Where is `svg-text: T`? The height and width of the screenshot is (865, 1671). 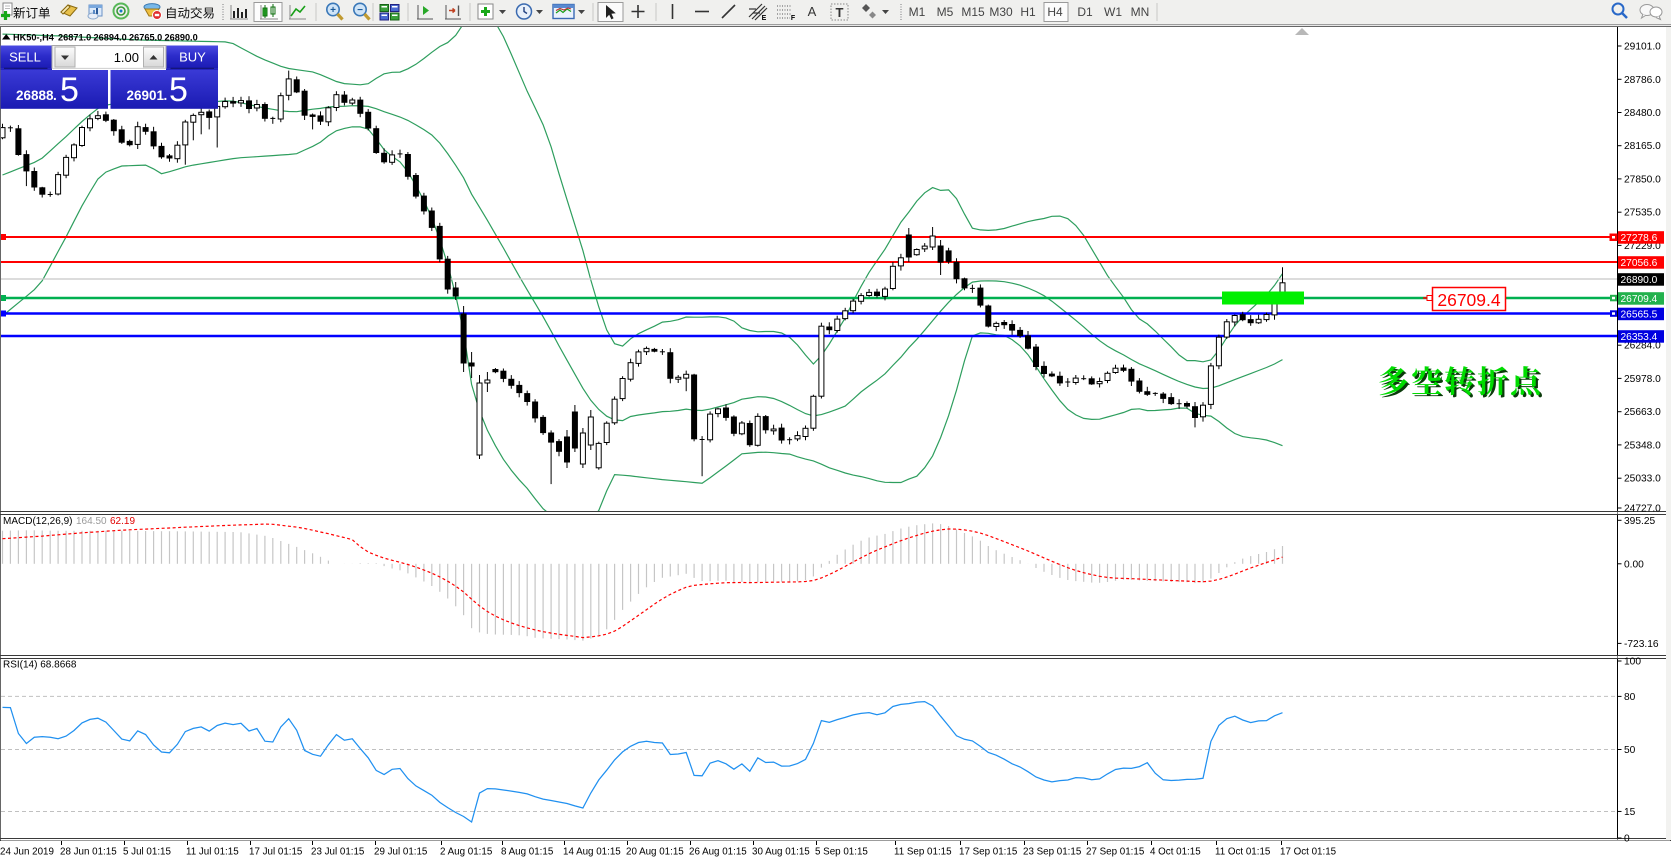 svg-text: T is located at coordinates (840, 12).